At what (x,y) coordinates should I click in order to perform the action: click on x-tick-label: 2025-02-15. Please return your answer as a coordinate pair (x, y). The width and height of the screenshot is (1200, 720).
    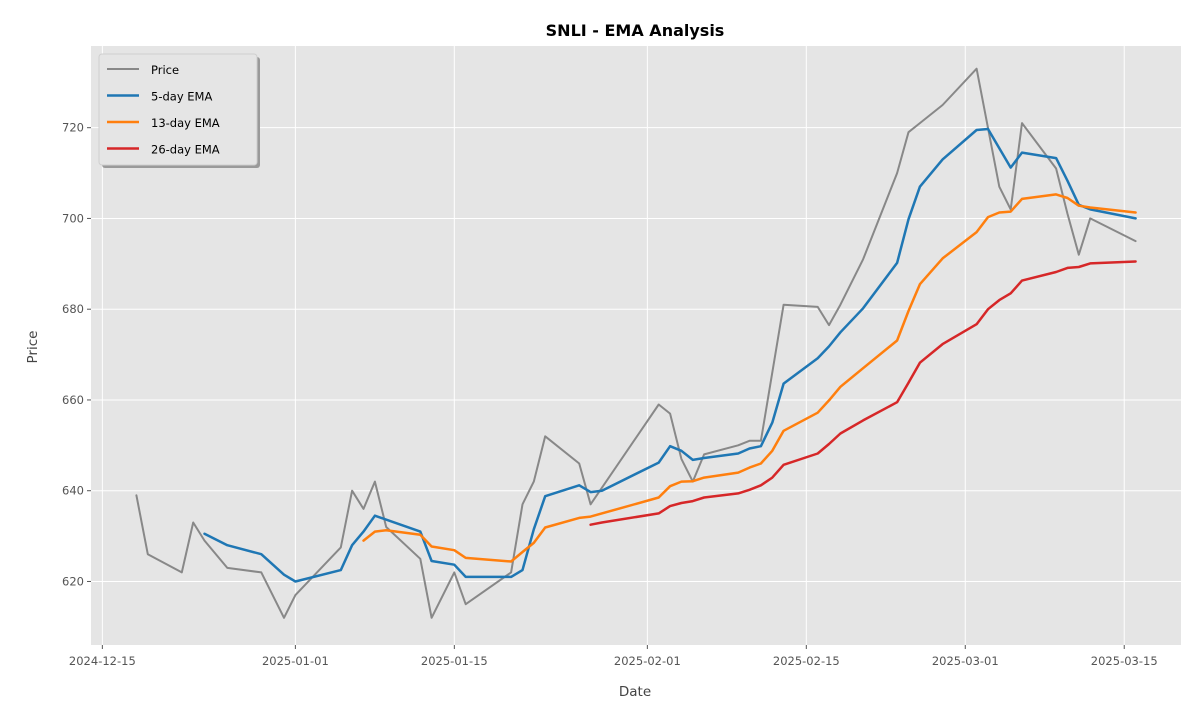
    Looking at the image, I should click on (806, 661).